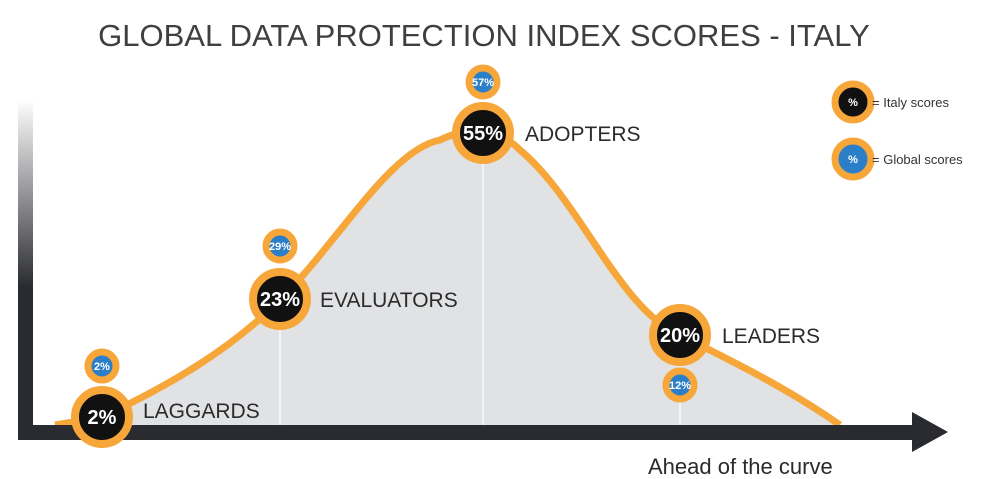 The height and width of the screenshot is (479, 1000). What do you see at coordinates (740, 466) in the screenshot?
I see `x-axis-label: Ahead of the curve` at bounding box center [740, 466].